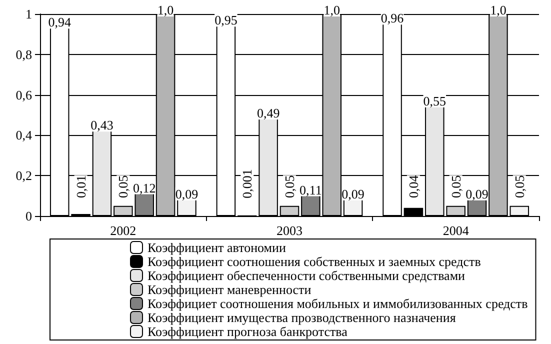  What do you see at coordinates (248, 331) in the screenshot?
I see `legend-label: Коэффициент прогноза банкротства` at bounding box center [248, 331].